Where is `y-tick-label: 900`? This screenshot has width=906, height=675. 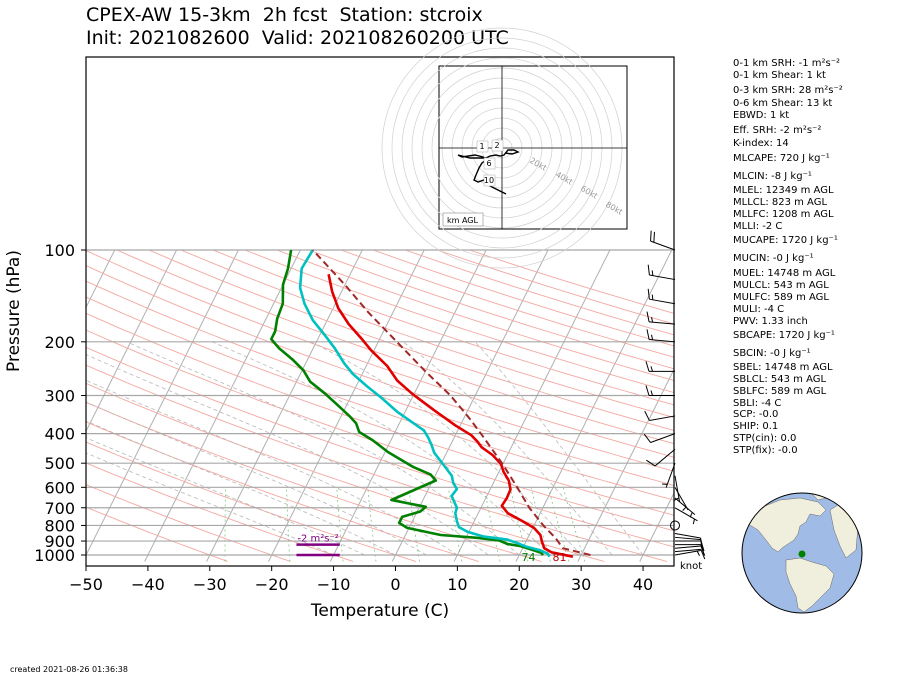 y-tick-label: 900 is located at coordinates (59, 541).